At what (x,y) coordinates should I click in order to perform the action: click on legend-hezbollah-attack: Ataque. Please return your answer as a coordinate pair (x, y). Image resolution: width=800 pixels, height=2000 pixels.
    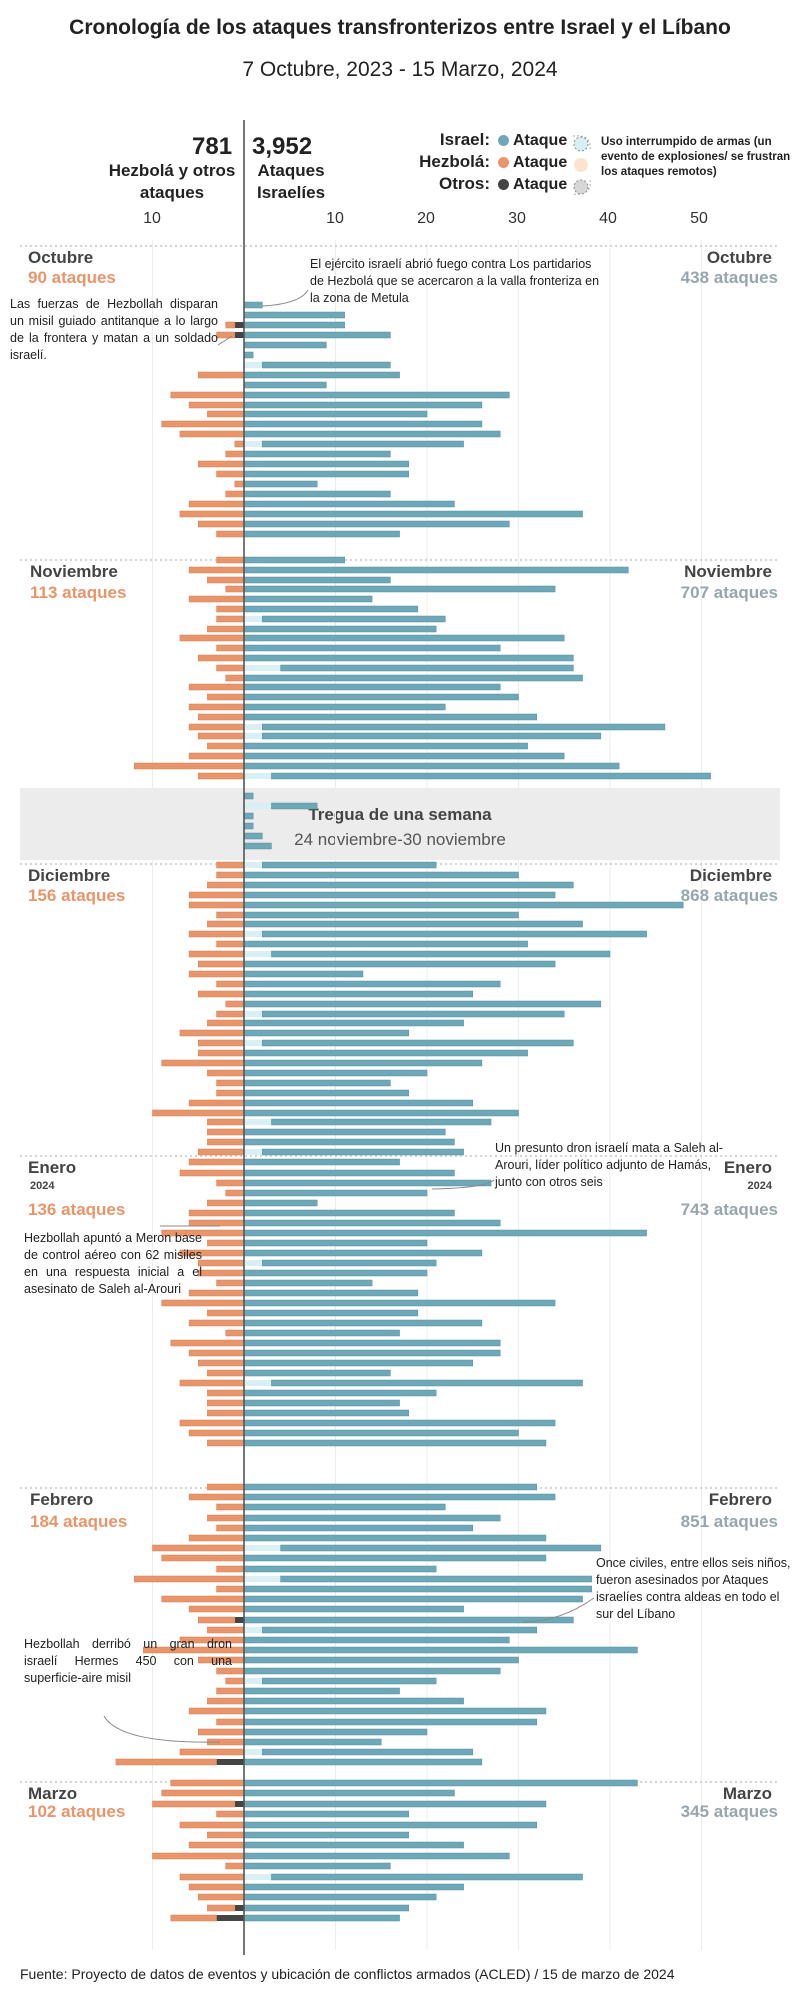
    Looking at the image, I should click on (532, 163).